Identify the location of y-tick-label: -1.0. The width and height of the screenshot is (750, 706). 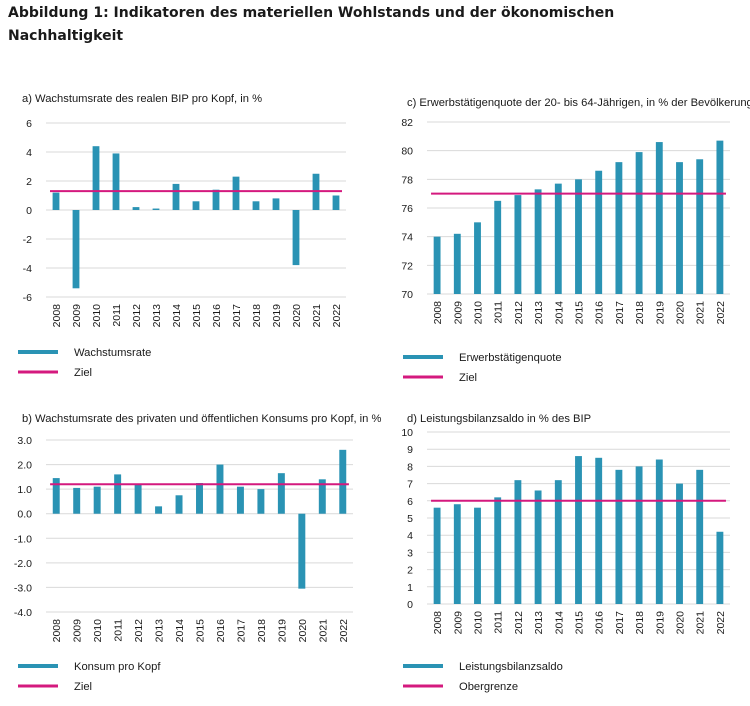
(23, 539).